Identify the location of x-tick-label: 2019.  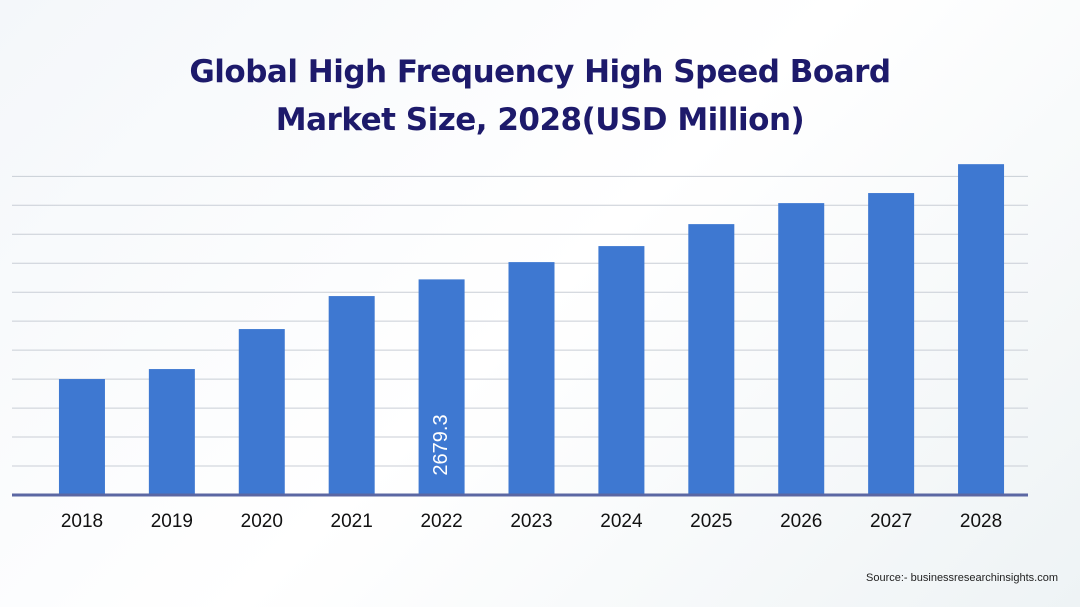
(172, 521).